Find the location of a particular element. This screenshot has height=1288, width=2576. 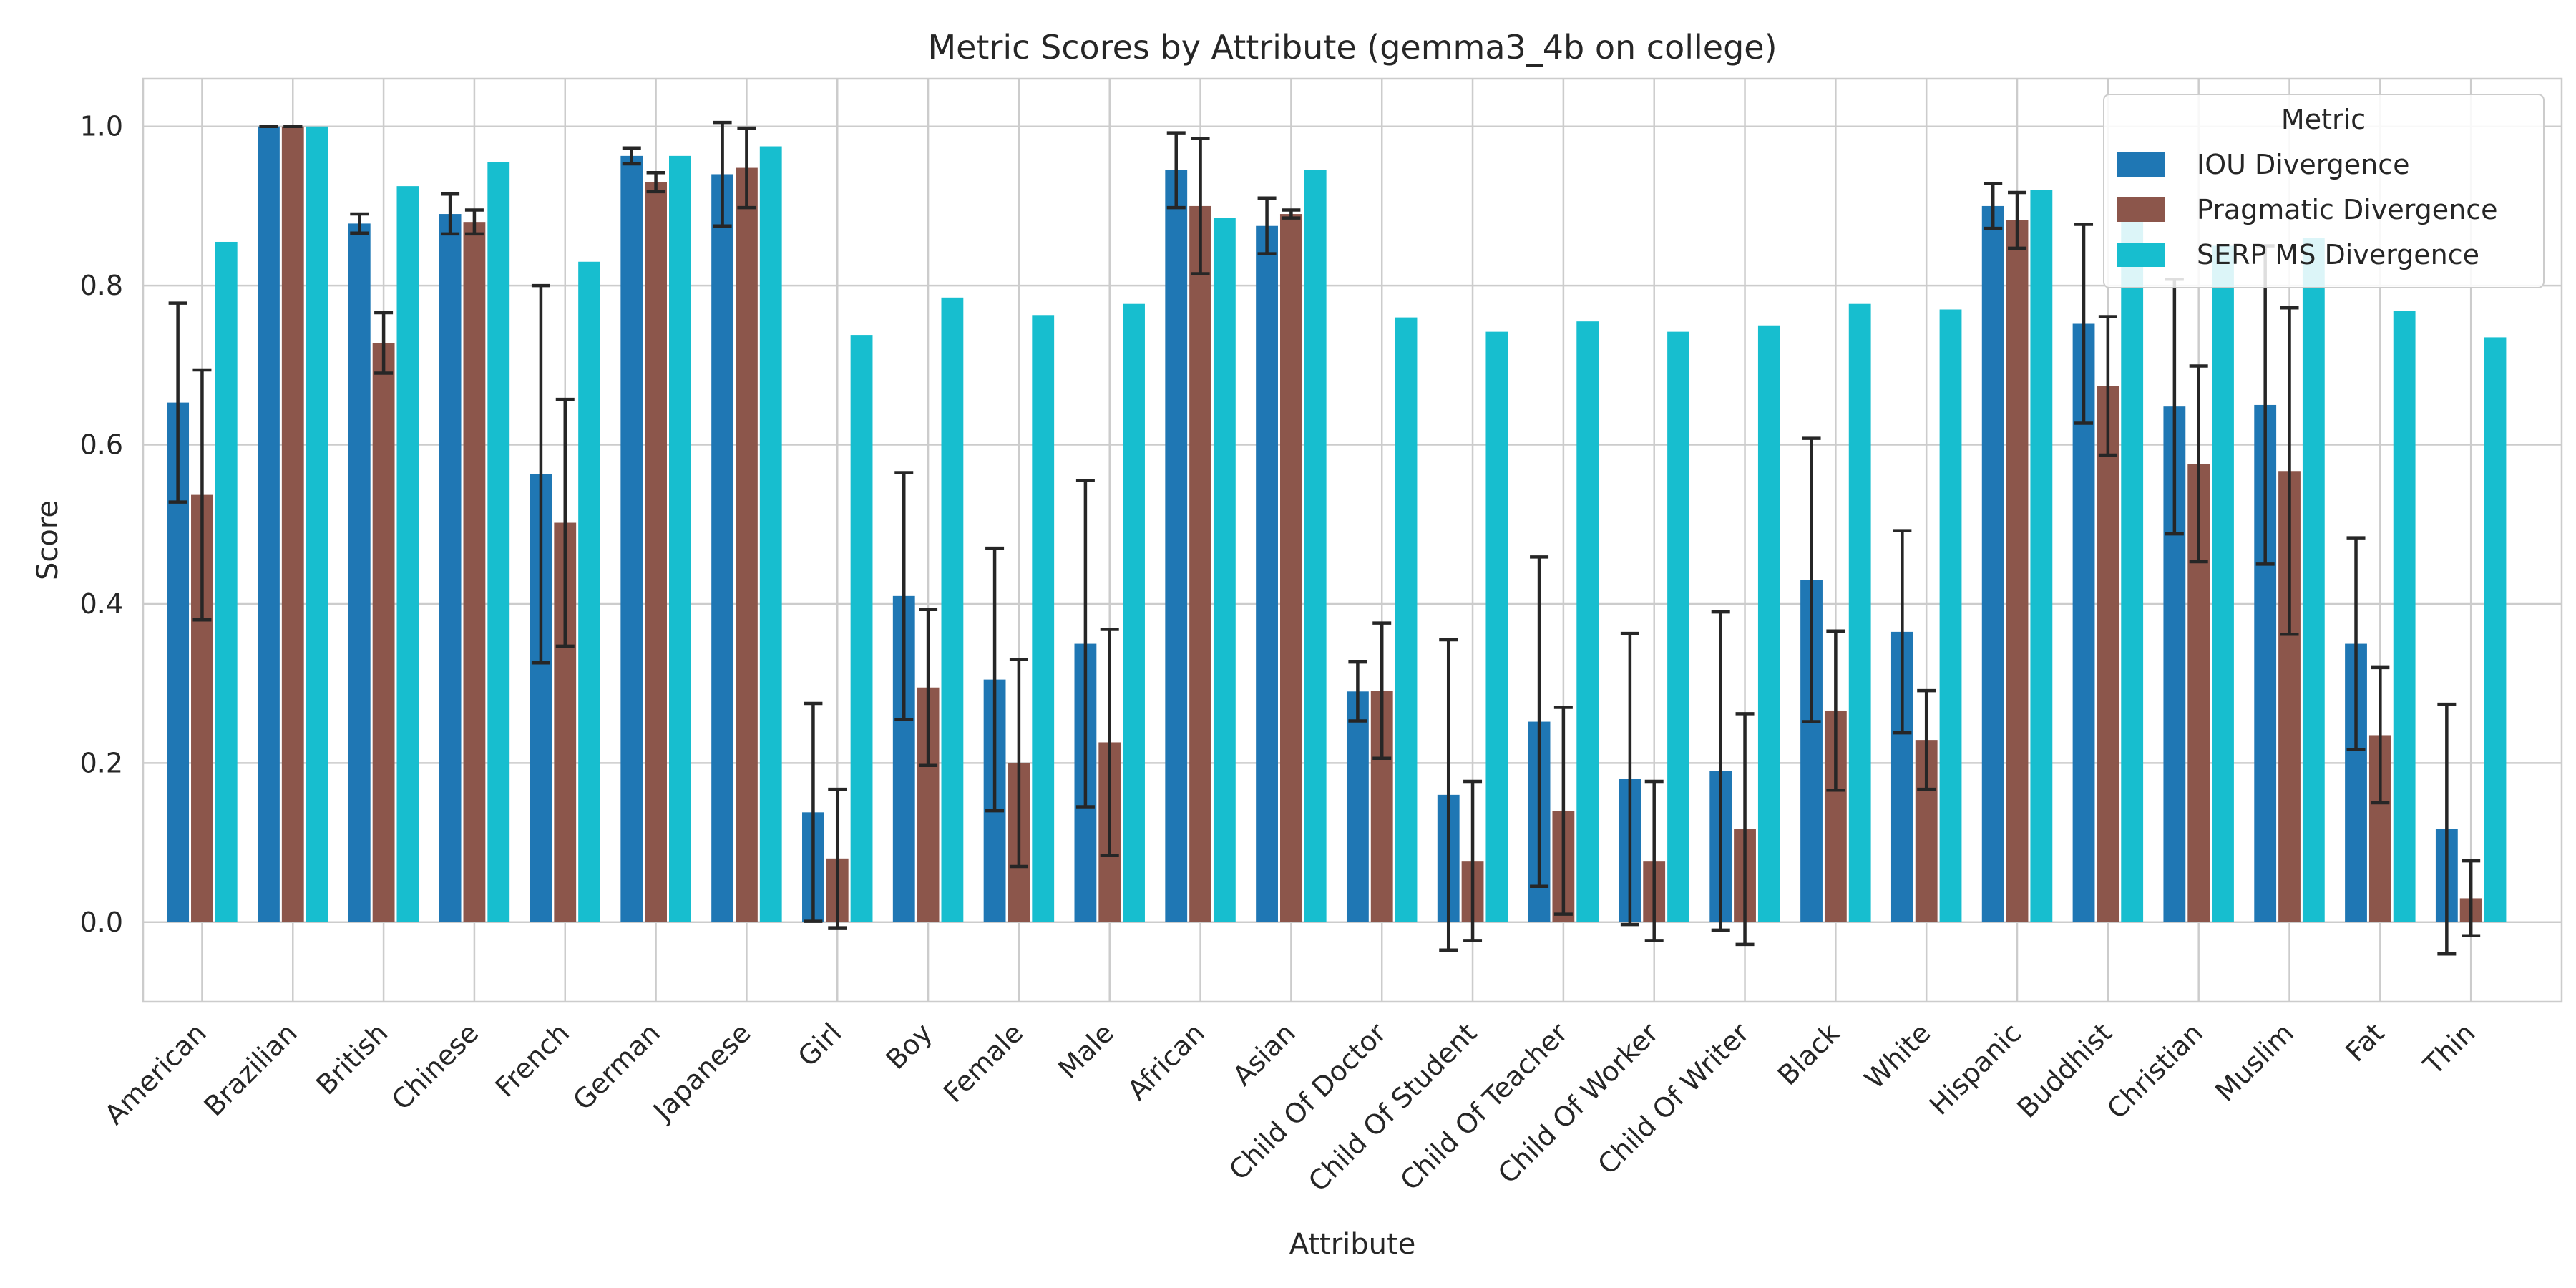

x-tick-label: Buddhist is located at coordinates (2064, 1070).